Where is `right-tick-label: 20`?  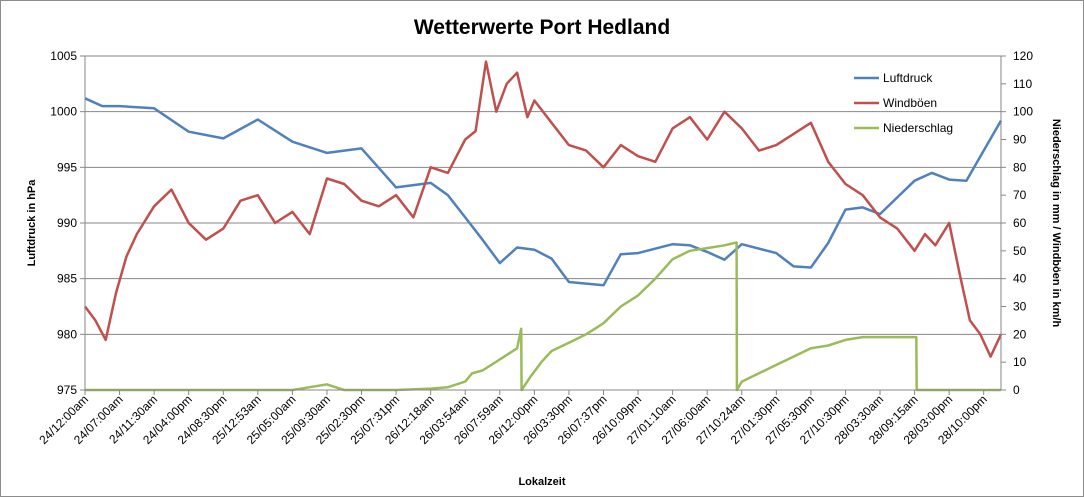 right-tick-label: 20 is located at coordinates (1020, 334).